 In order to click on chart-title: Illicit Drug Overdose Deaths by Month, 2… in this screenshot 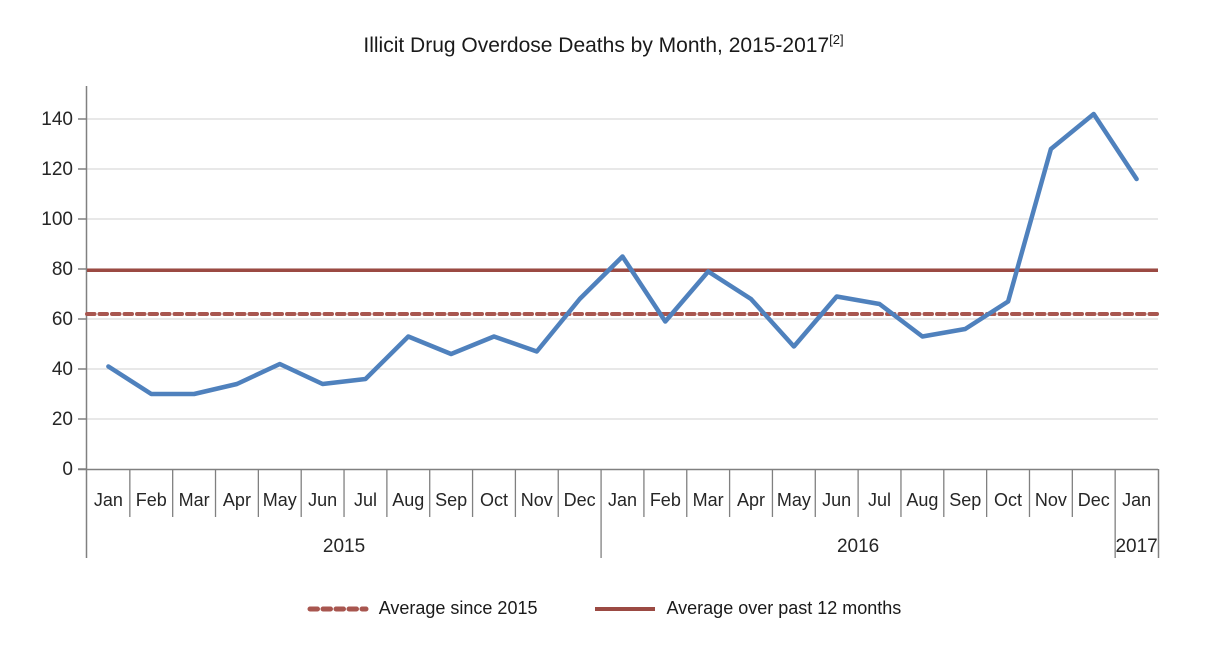, I will do `click(603, 45)`.